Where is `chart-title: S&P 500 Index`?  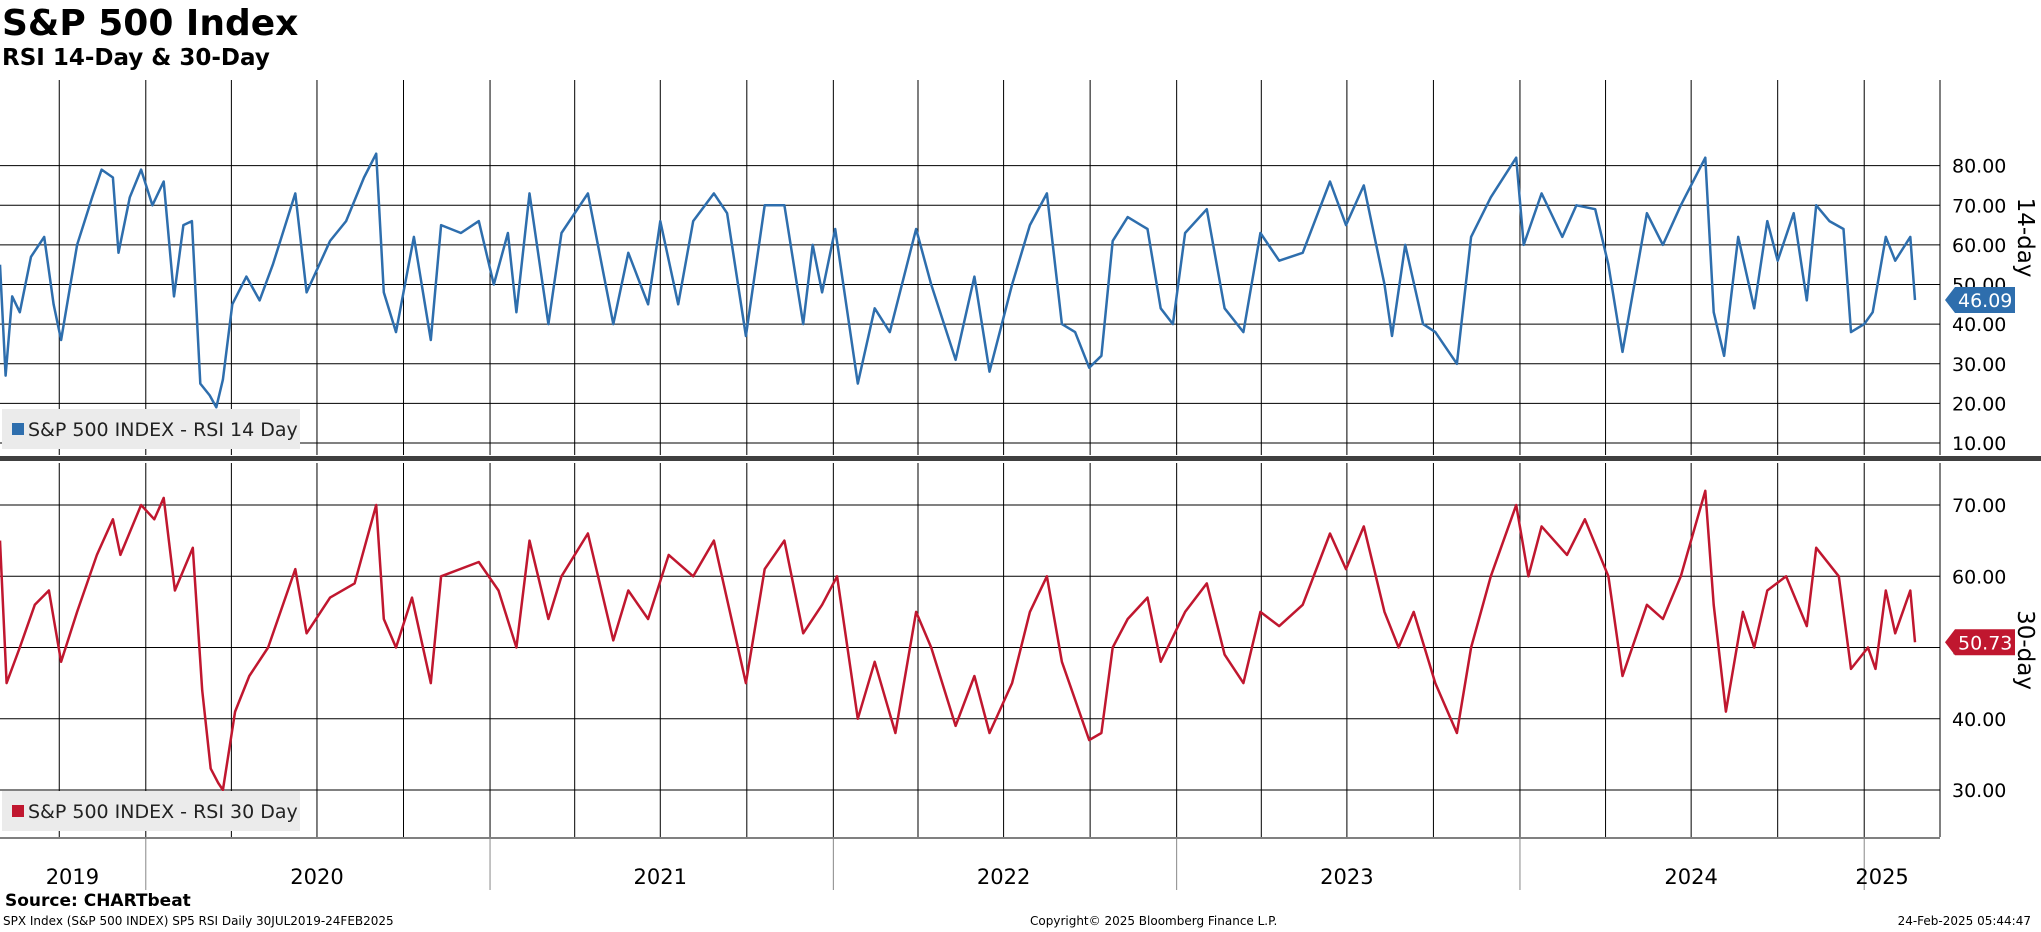
chart-title: S&P 500 Index is located at coordinates (150, 23).